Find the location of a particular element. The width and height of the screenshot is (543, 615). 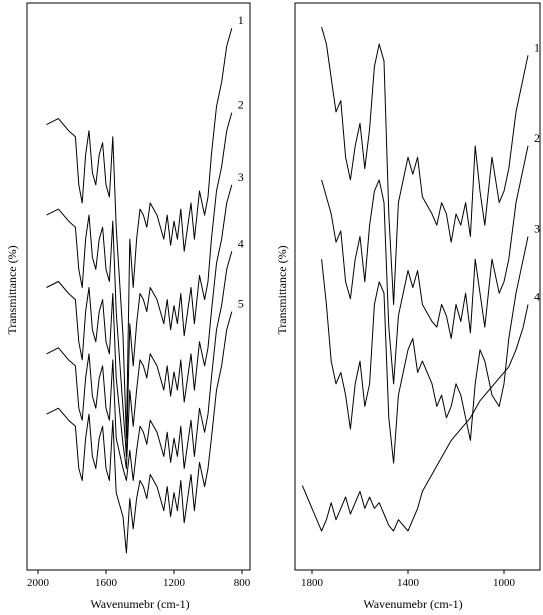

series-5-label: 5 is located at coordinates (241, 304).